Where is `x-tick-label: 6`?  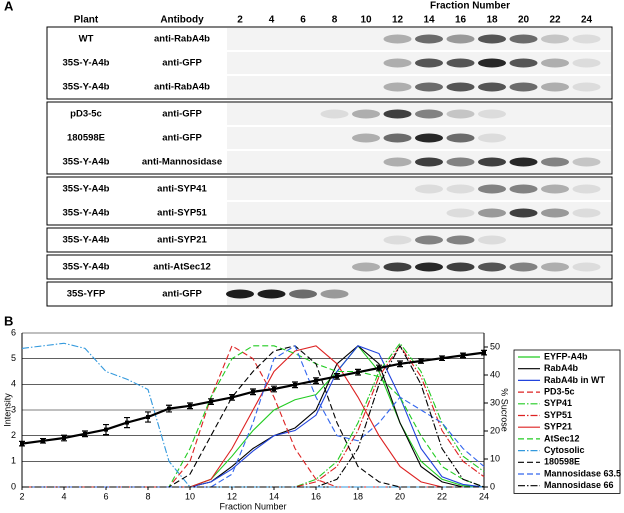 x-tick-label: 6 is located at coordinates (105, 496).